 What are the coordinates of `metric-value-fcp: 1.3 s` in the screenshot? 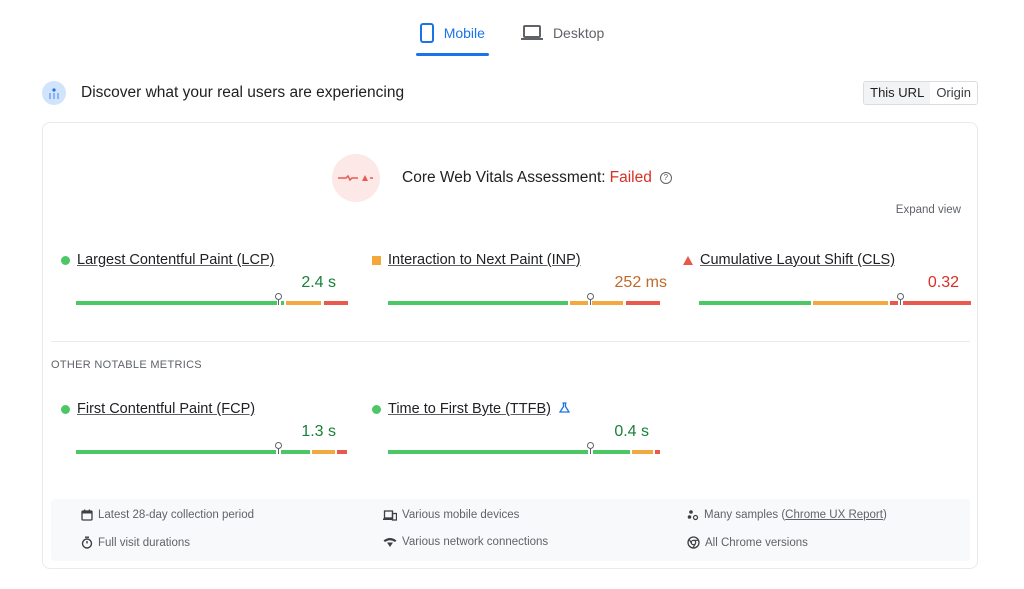 It's located at (318, 431).